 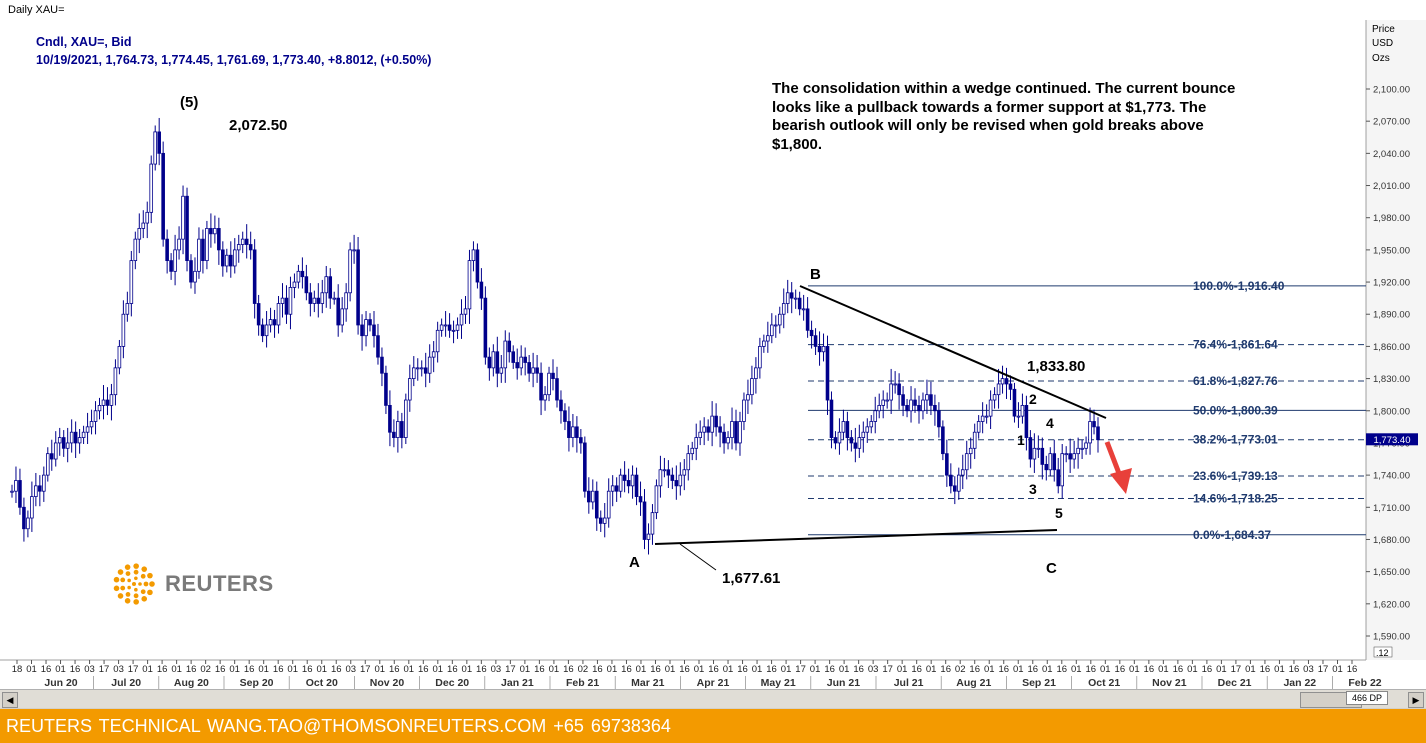 What do you see at coordinates (647, 683) in the screenshot?
I see `x-month-label: Mar 21` at bounding box center [647, 683].